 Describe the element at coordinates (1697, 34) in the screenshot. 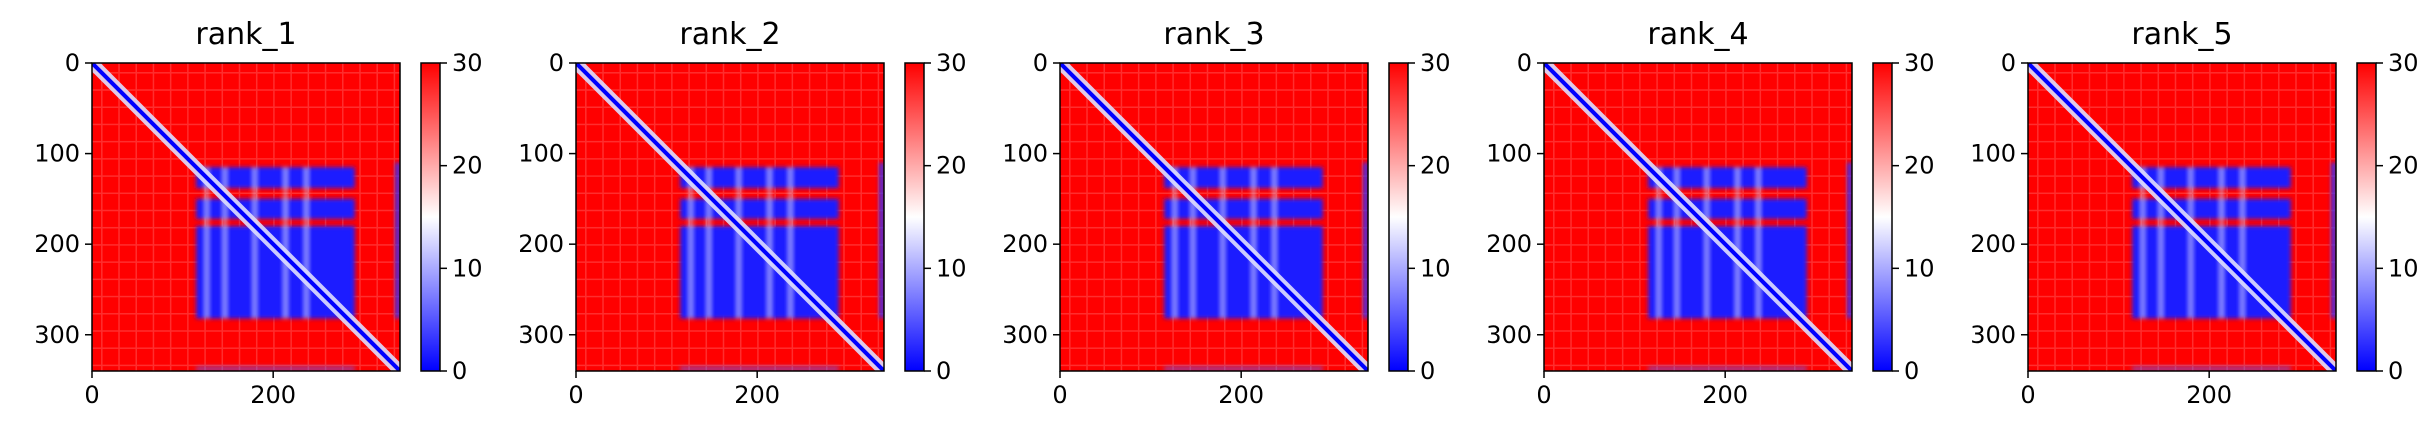

I see `panel-title: rank_4` at that location.